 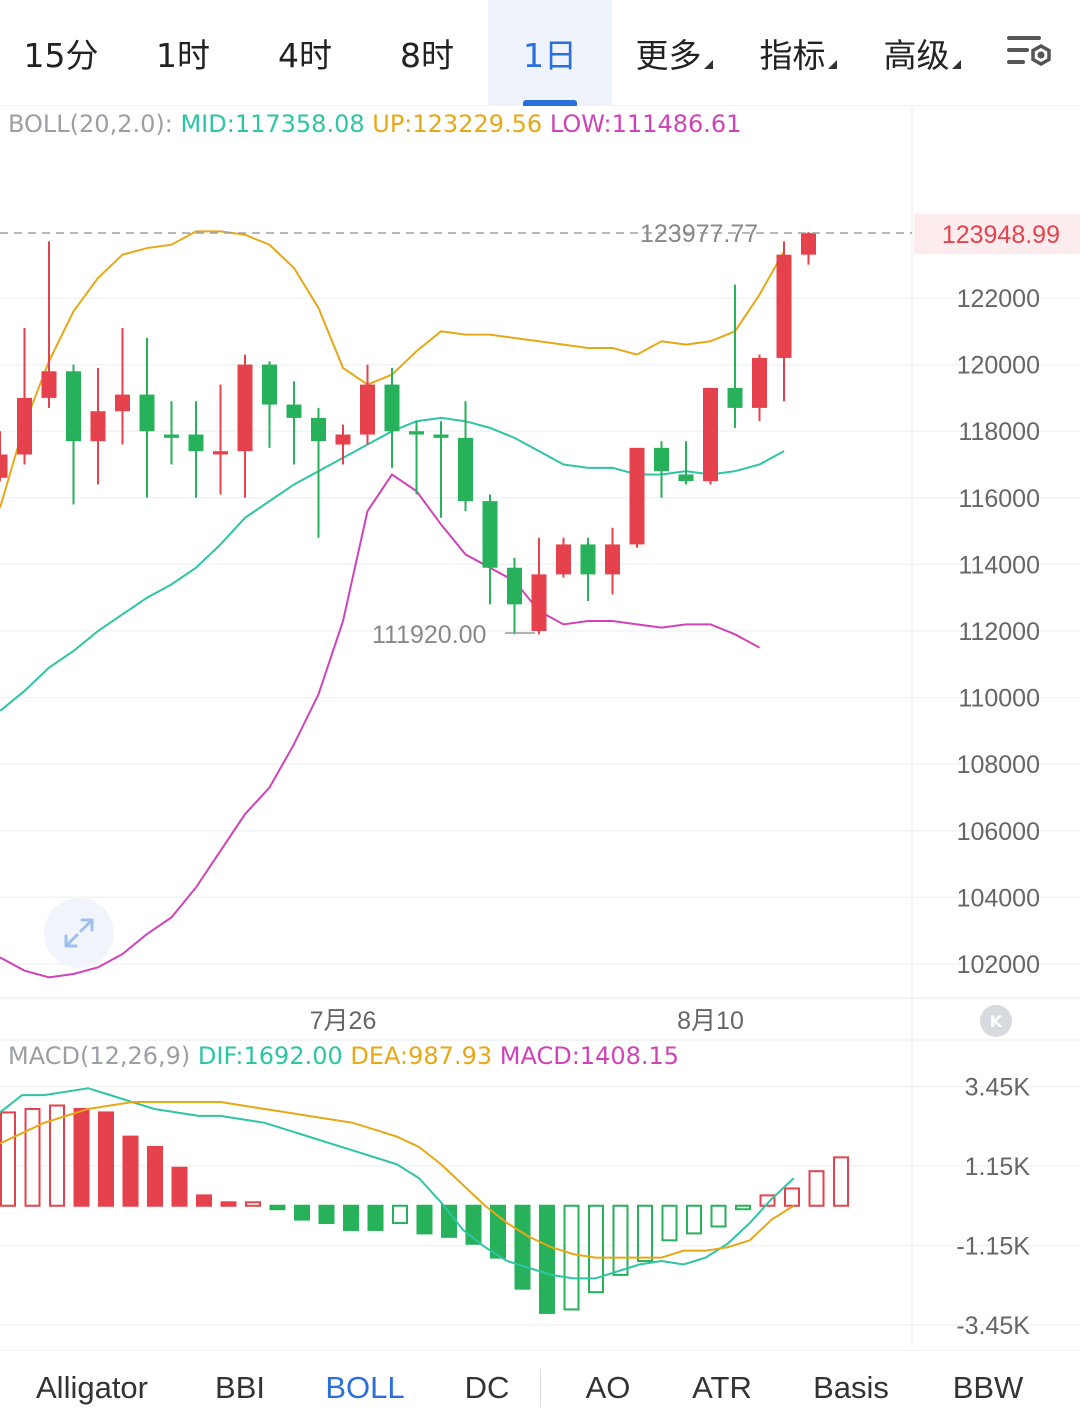 What do you see at coordinates (993, 1247) in the screenshot?
I see `macd-axis-label: -1.15K` at bounding box center [993, 1247].